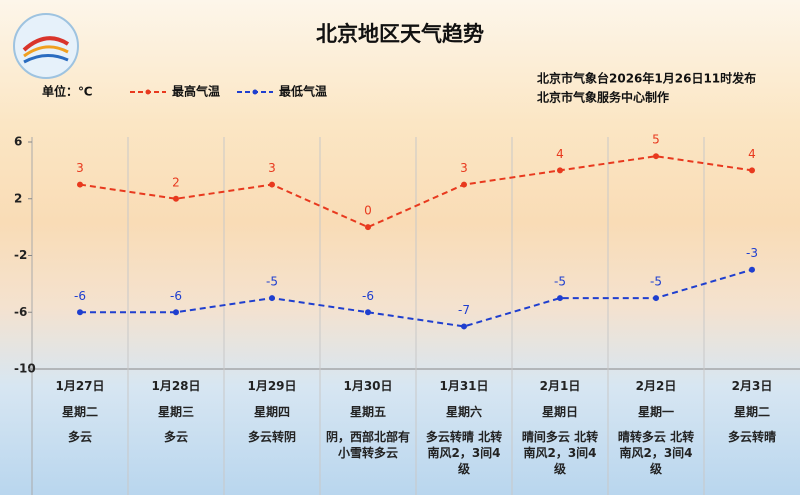 Image resolution: width=800 pixels, height=495 pixels. Describe the element at coordinates (18, 198) in the screenshot. I see `y-tick-label: 2` at that location.